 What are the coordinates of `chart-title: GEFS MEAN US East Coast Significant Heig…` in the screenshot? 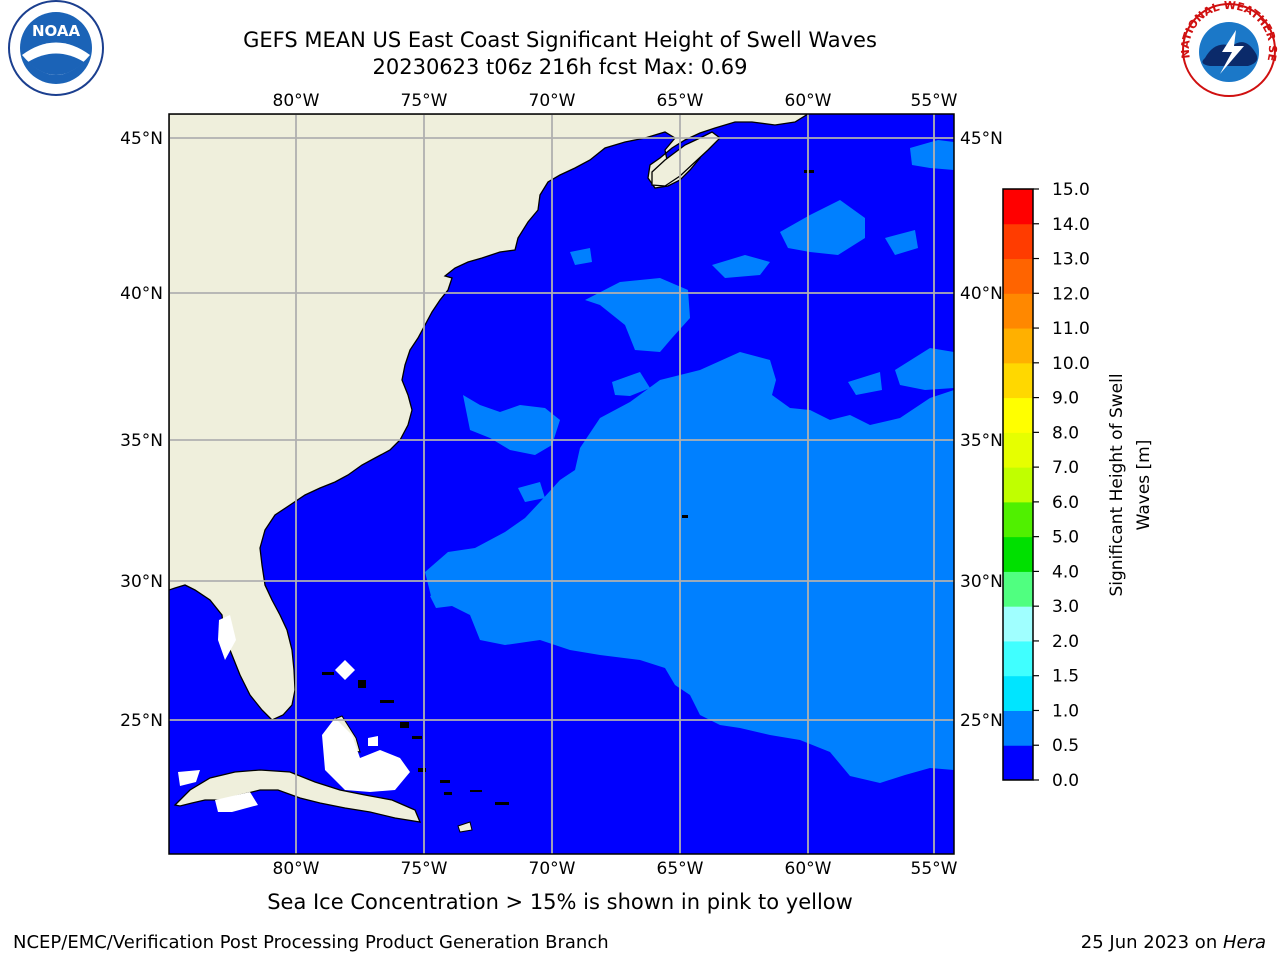 It's located at (560, 40).